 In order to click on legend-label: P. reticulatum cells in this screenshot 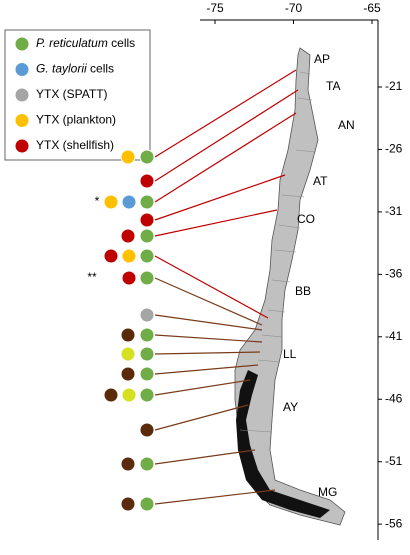, I will do `click(85, 43)`.